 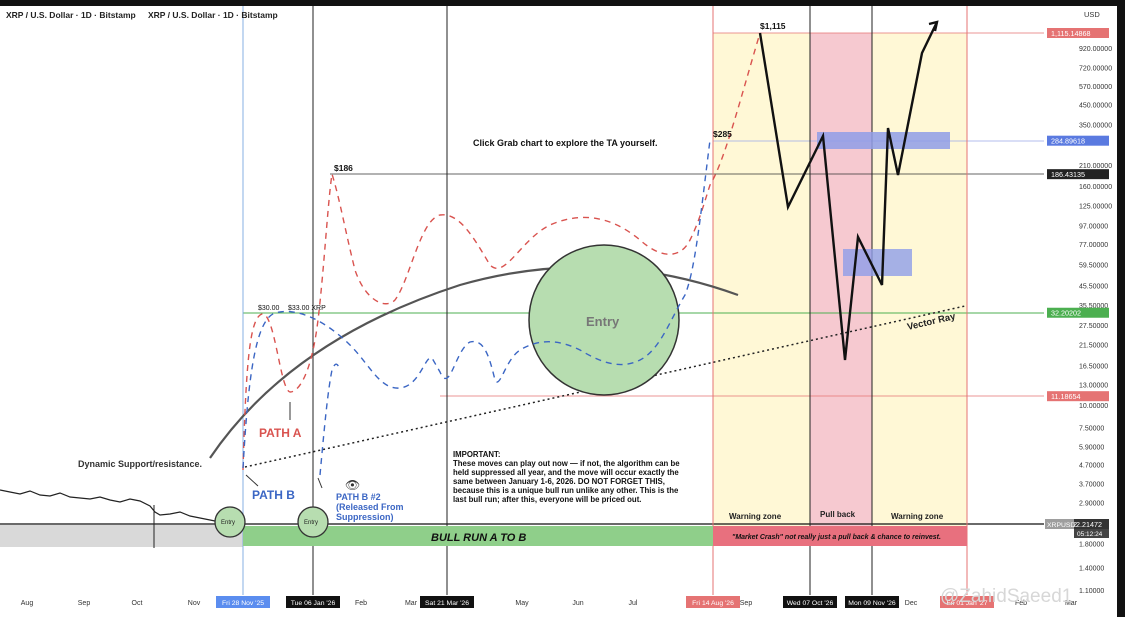 What do you see at coordinates (1092, 14) in the screenshot?
I see `axis-currency: USD` at bounding box center [1092, 14].